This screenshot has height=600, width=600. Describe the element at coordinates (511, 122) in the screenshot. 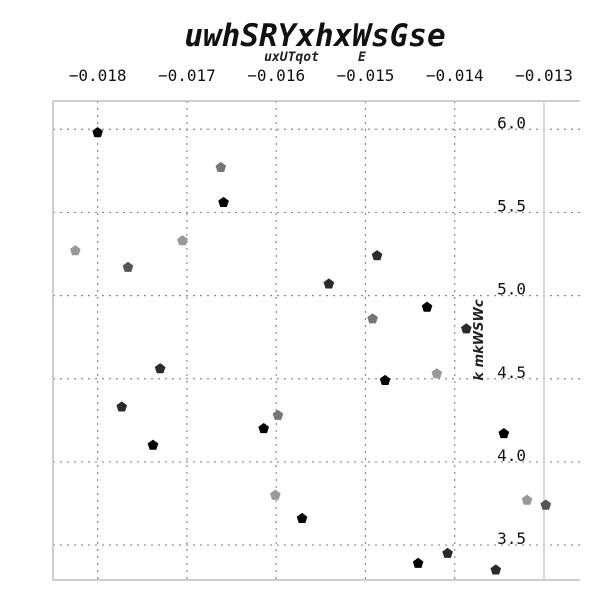

I see `y-tick-label: 6.0` at that location.